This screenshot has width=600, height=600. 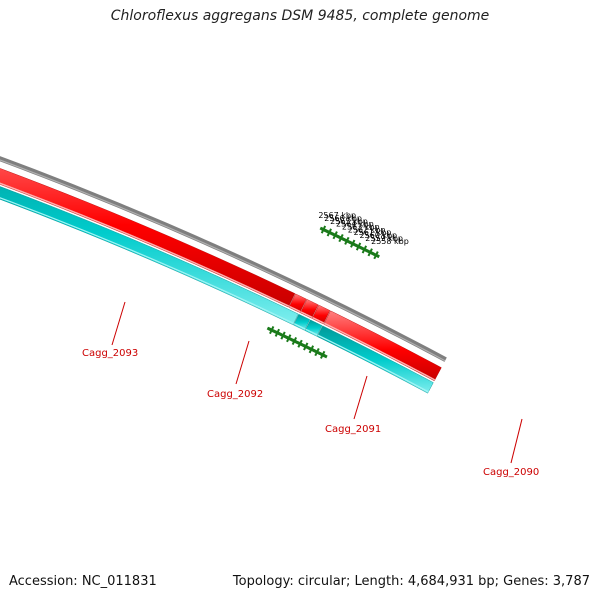 What do you see at coordinates (83, 581) in the screenshot?
I see `accession-text: Accession: NC_011831` at bounding box center [83, 581].